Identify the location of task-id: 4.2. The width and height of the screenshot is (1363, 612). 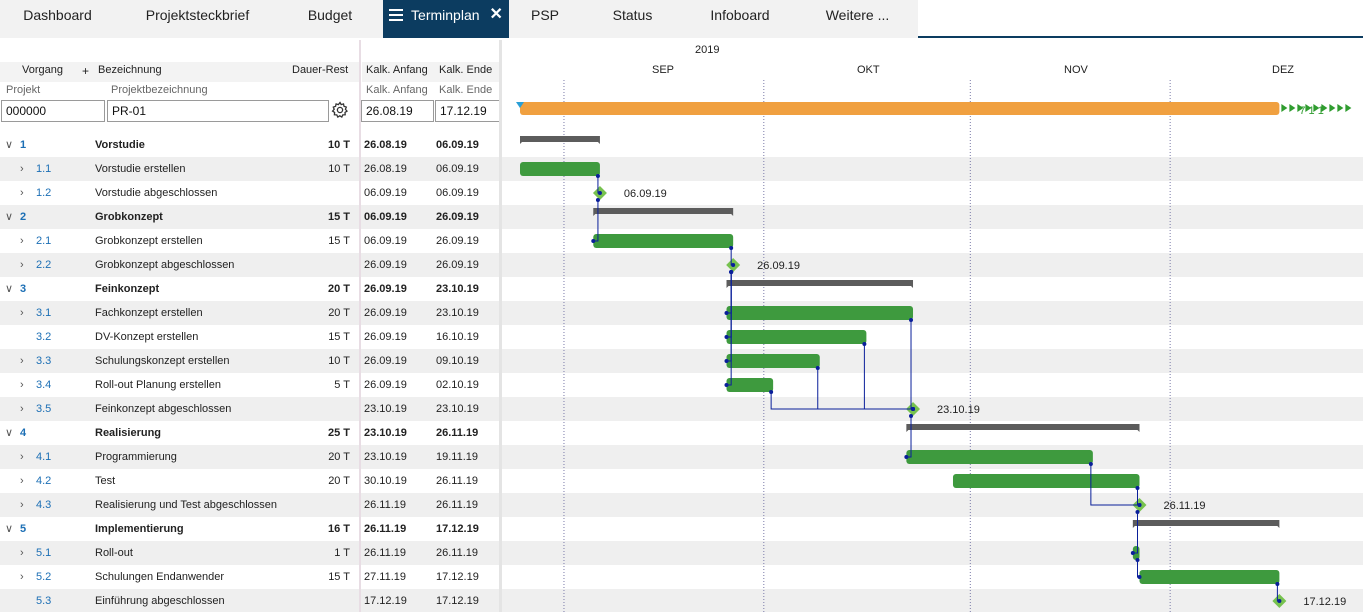
(44, 481).